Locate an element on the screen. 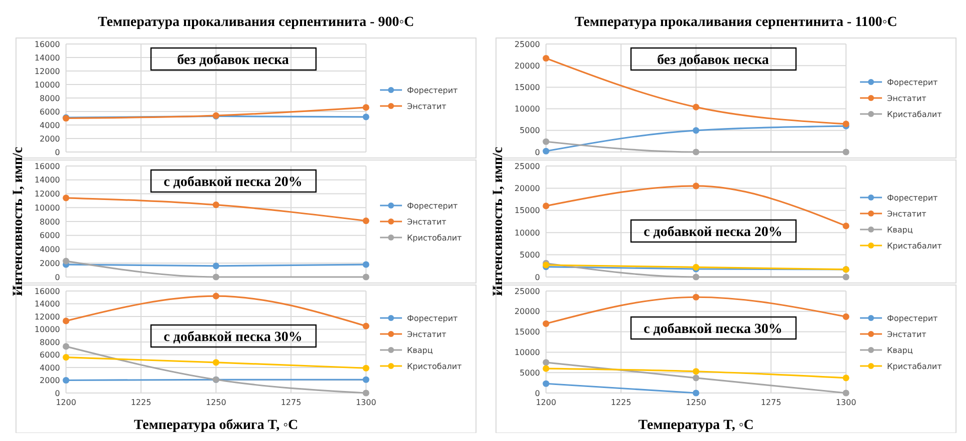  y-tick-label: 25000 is located at coordinates (527, 44).